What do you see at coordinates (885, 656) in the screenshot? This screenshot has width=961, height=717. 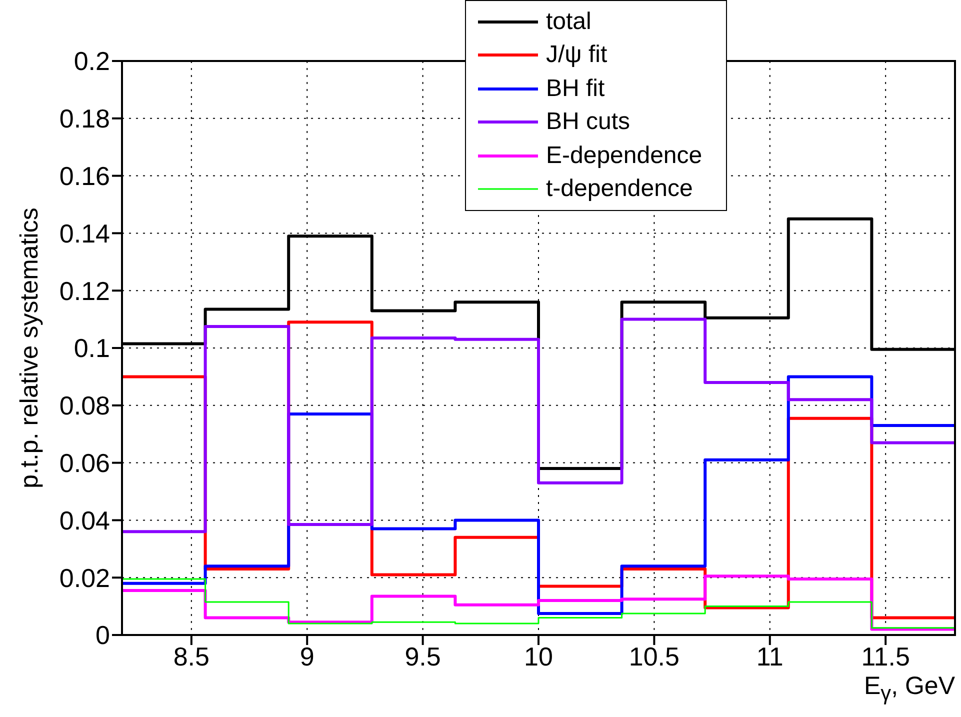 I see `x-tick-label: 11.5` at bounding box center [885, 656].